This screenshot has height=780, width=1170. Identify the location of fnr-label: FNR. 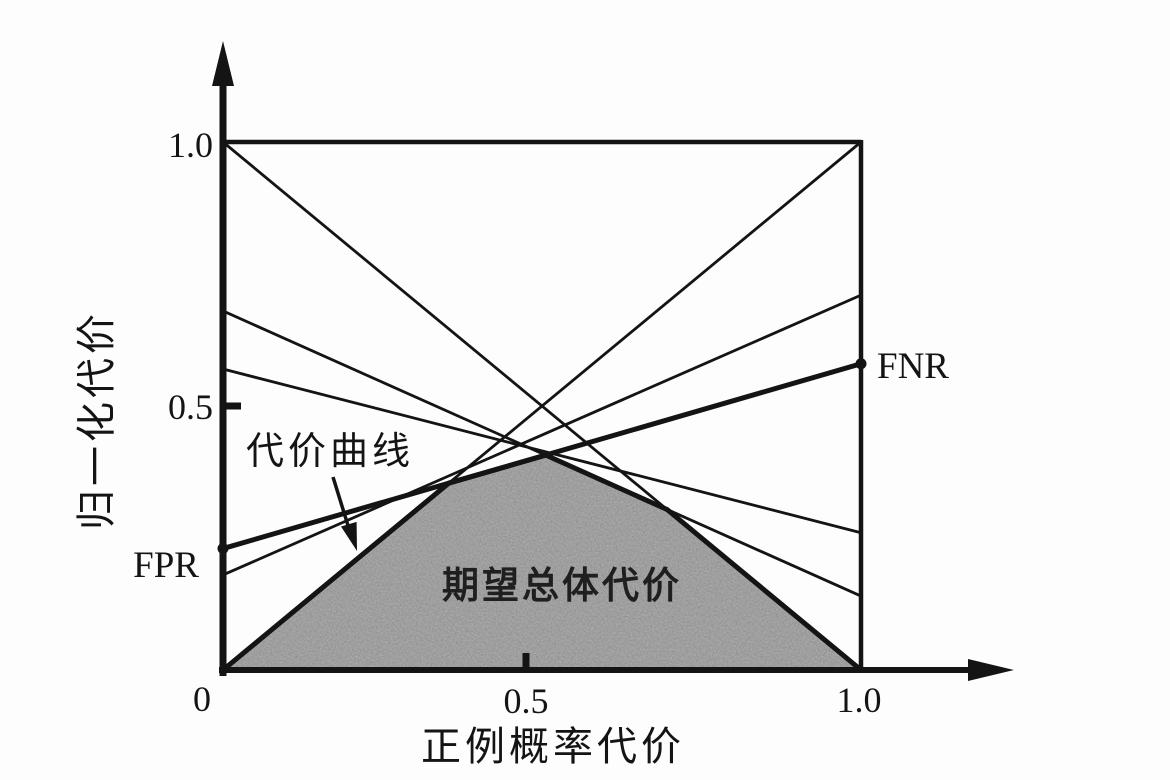
(913, 366).